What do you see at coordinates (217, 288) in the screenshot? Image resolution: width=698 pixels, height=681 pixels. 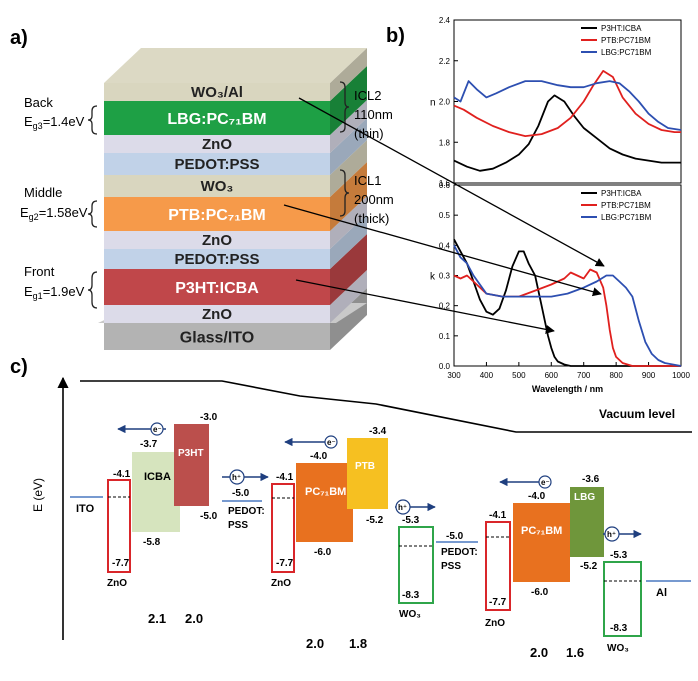 I see `stack-layer-label: P3HT:ICBA` at bounding box center [217, 288].